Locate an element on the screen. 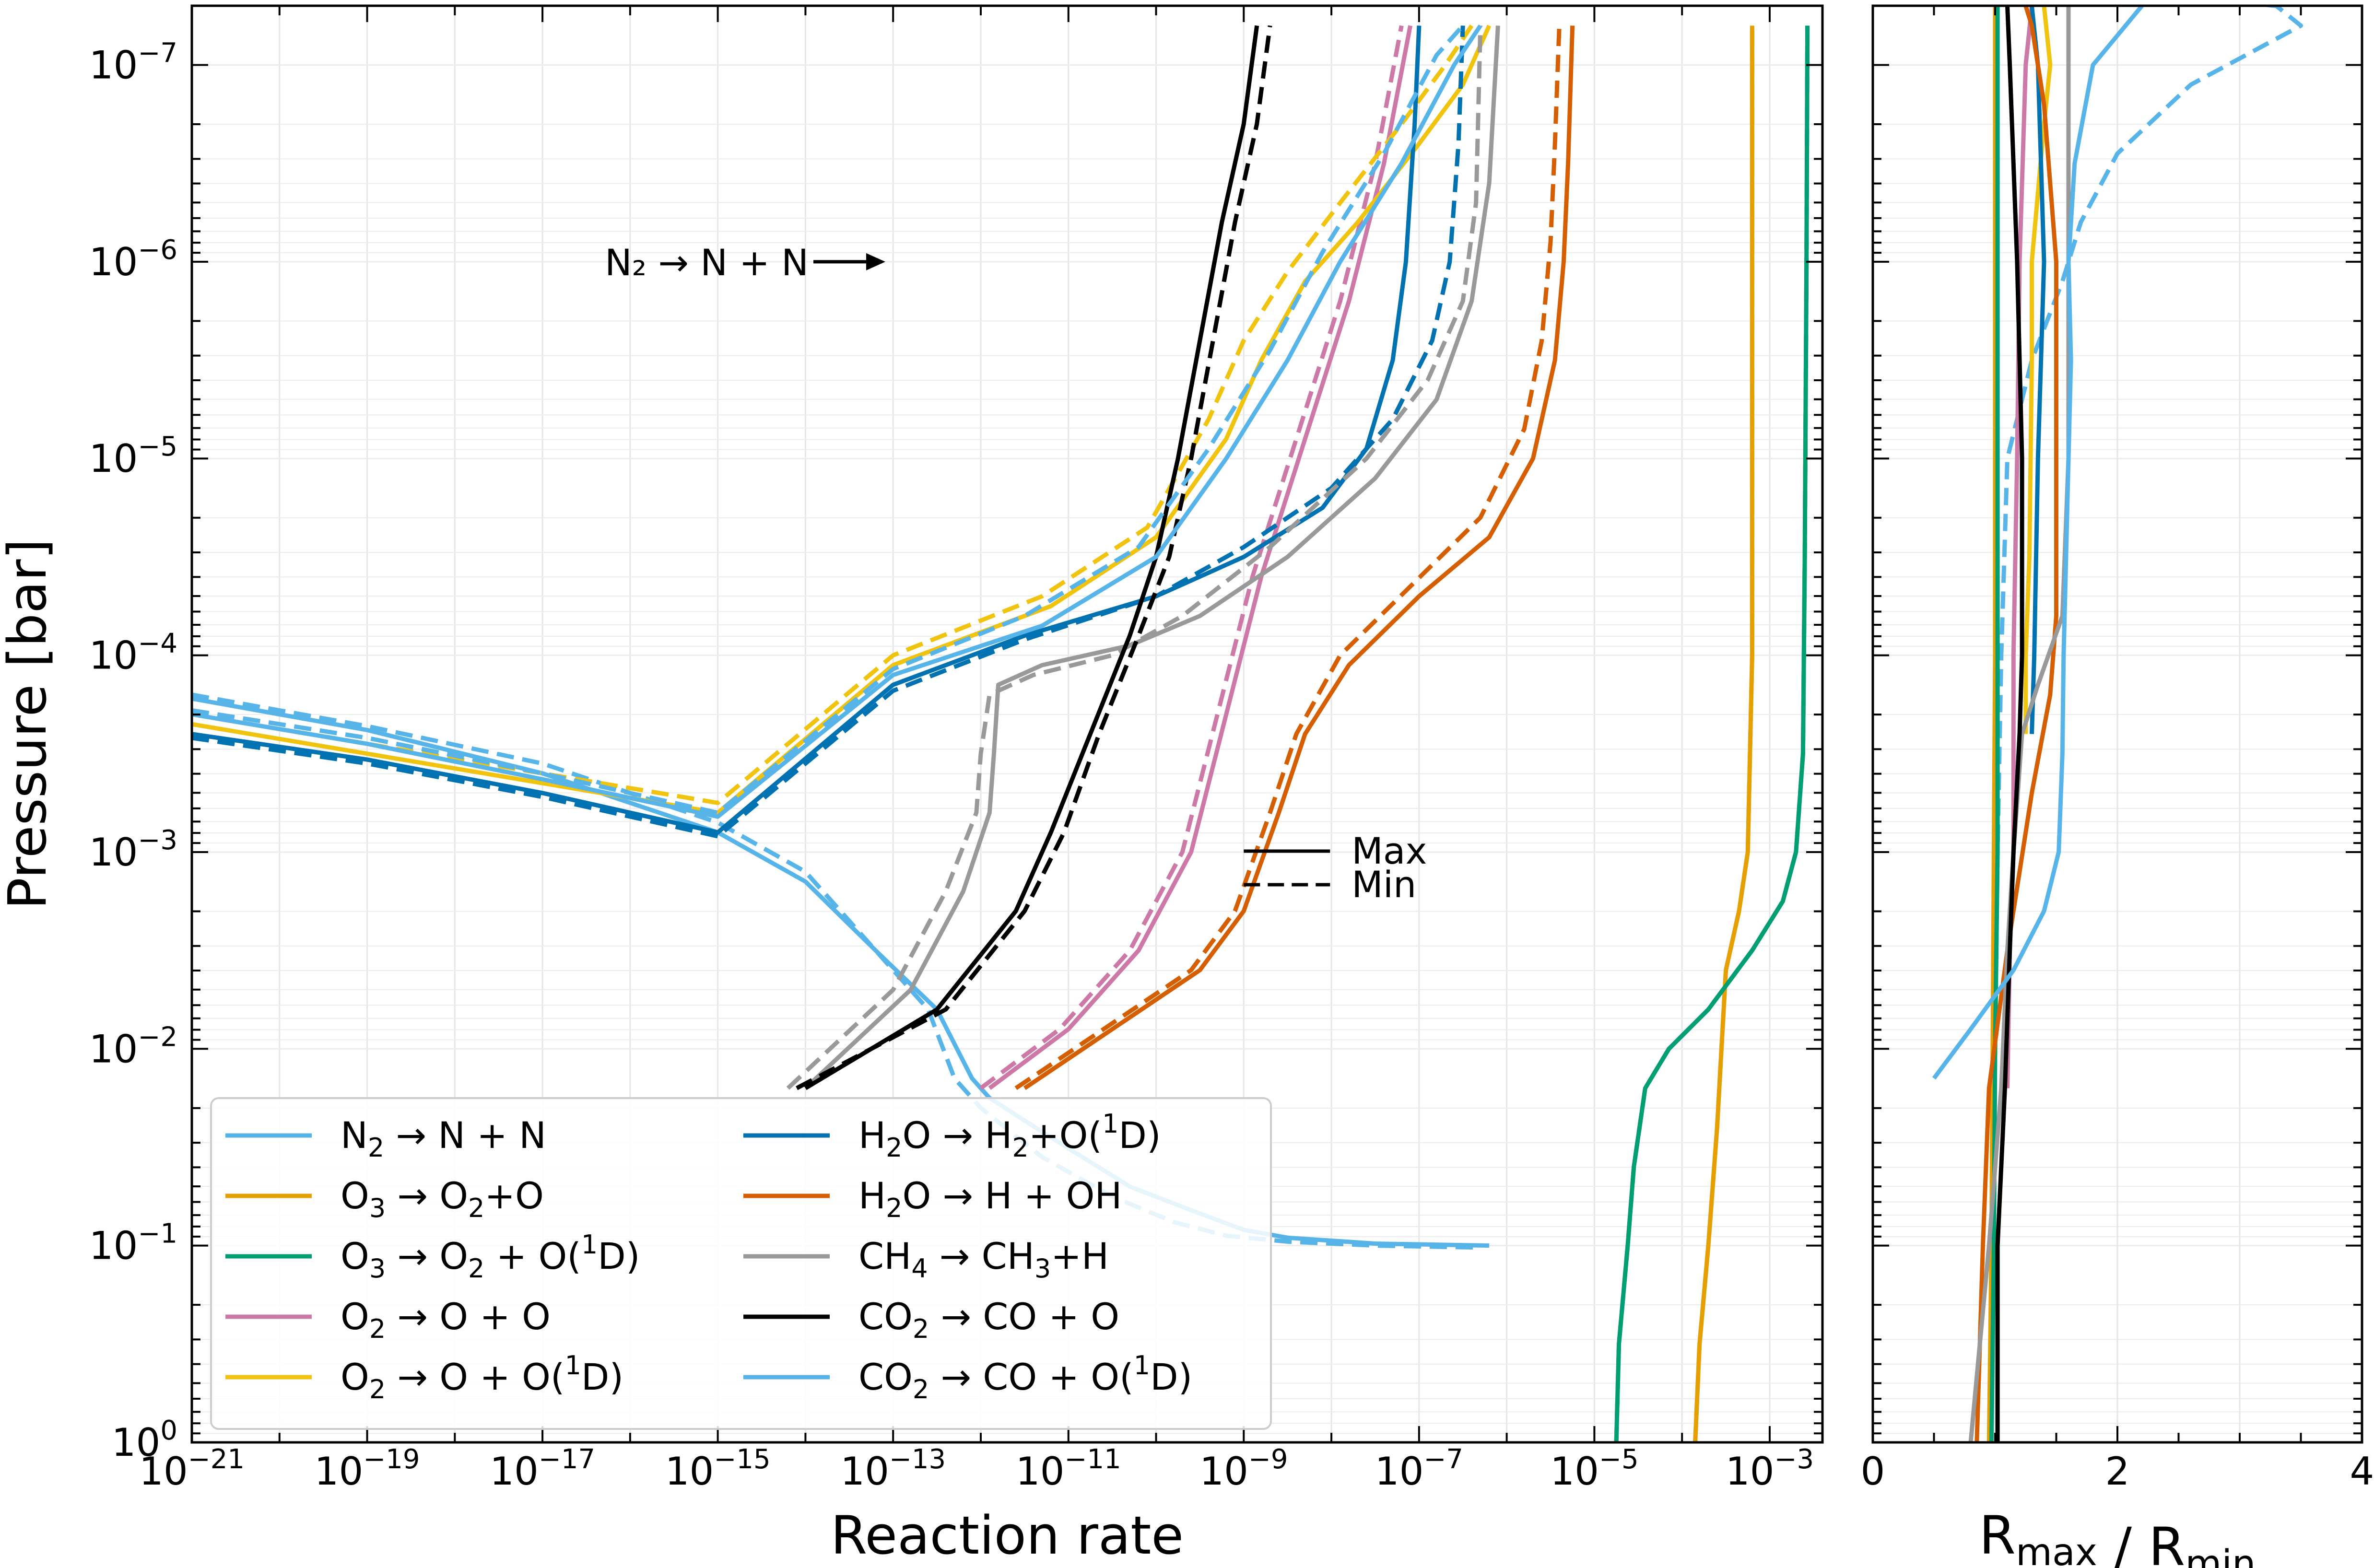 This screenshot has height=1568, width=2374. legend-label-5: O2 → O + O(1D) is located at coordinates (482, 1377).